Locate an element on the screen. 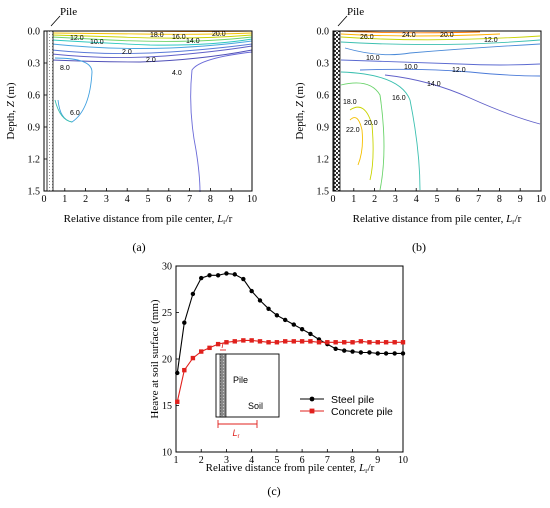 This screenshot has width=550, height=508. panel-c-ylabel: Heave at soil surface (mm) is located at coordinates (155, 358).